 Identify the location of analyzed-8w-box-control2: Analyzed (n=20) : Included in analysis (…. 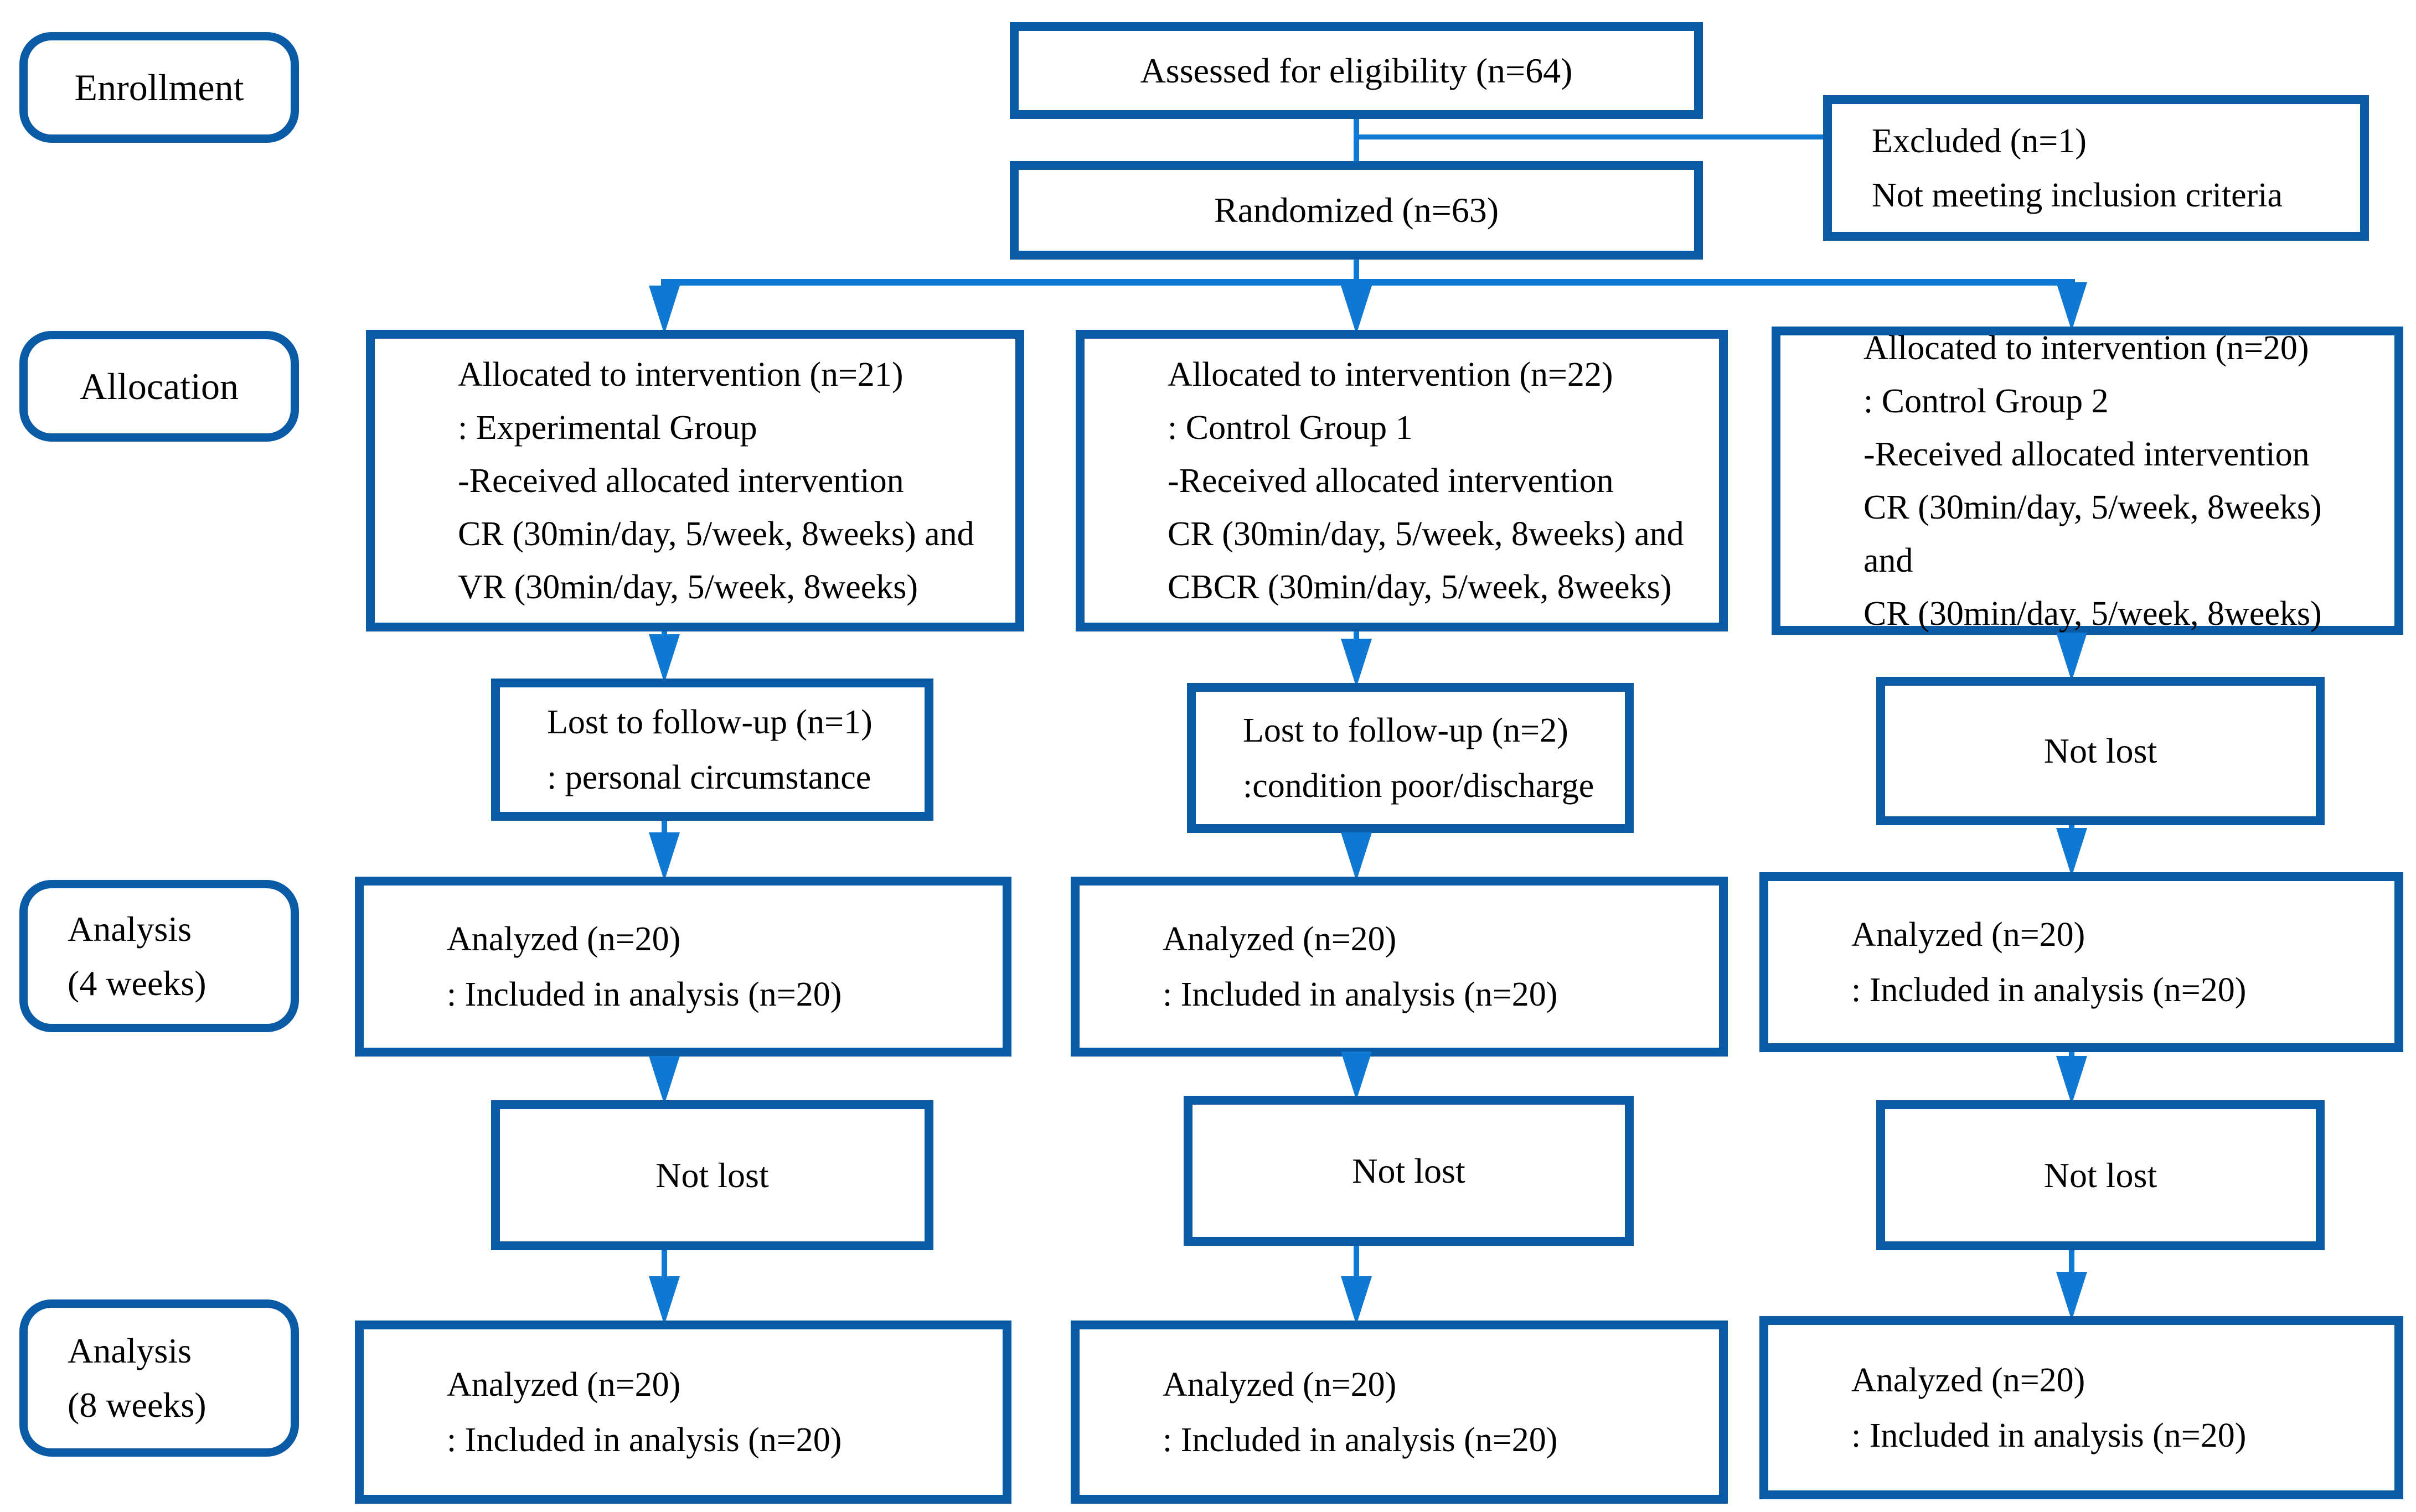
(2081, 1407).